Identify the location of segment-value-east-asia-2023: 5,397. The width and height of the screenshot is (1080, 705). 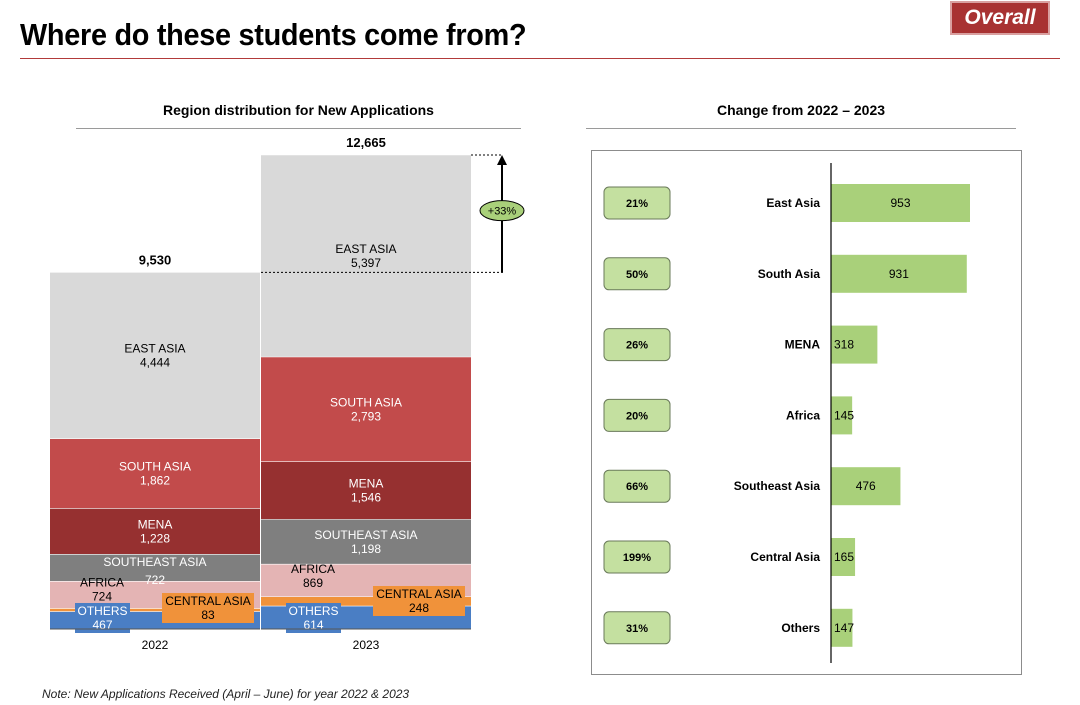
(366, 263).